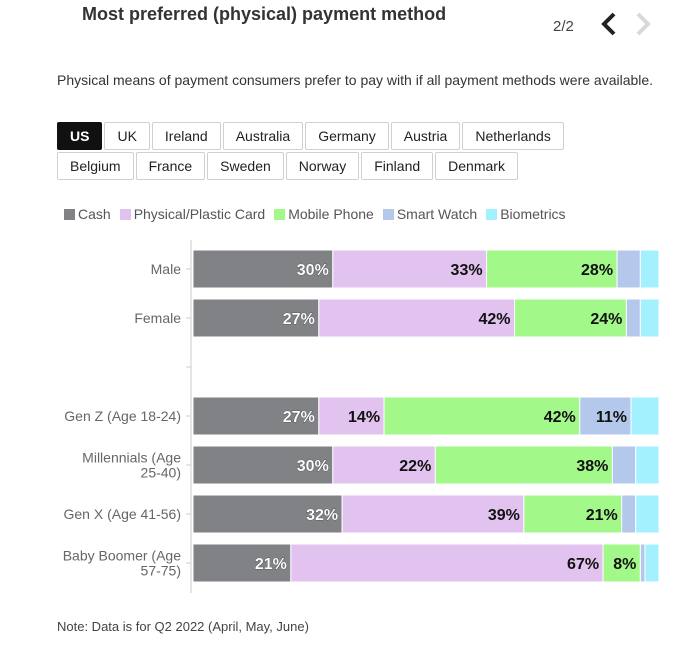 Image resolution: width=700 pixels, height=646 pixels. Describe the element at coordinates (611, 417) in the screenshot. I see `data-label: 11%` at that location.